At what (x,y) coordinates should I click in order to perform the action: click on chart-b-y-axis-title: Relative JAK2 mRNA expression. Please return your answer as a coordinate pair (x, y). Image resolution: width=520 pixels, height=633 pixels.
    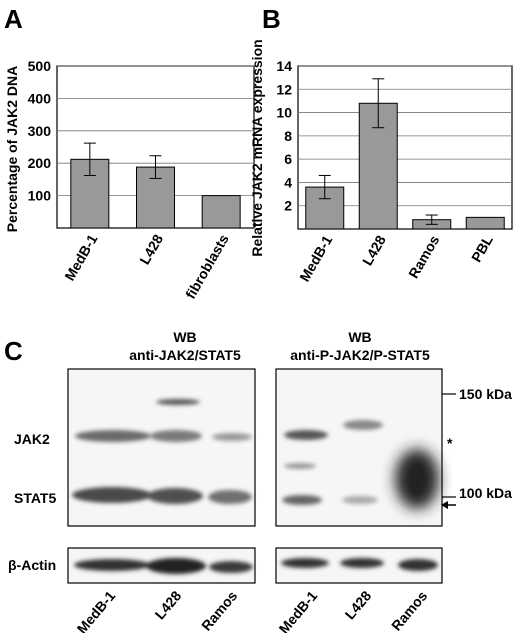
    Looking at the image, I should click on (257, 147).